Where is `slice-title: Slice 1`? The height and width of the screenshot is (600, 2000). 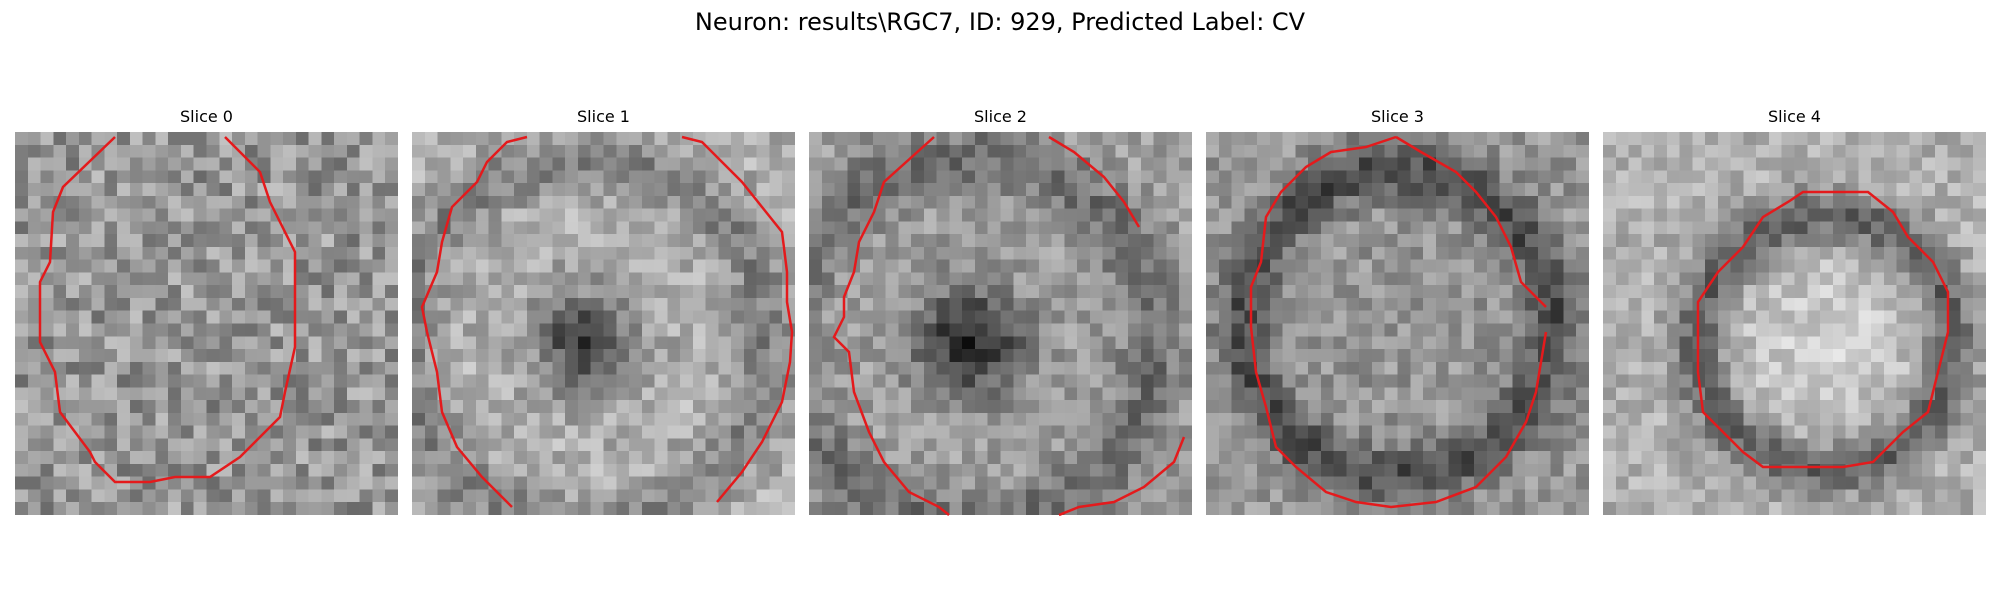 slice-title: Slice 1 is located at coordinates (603, 116).